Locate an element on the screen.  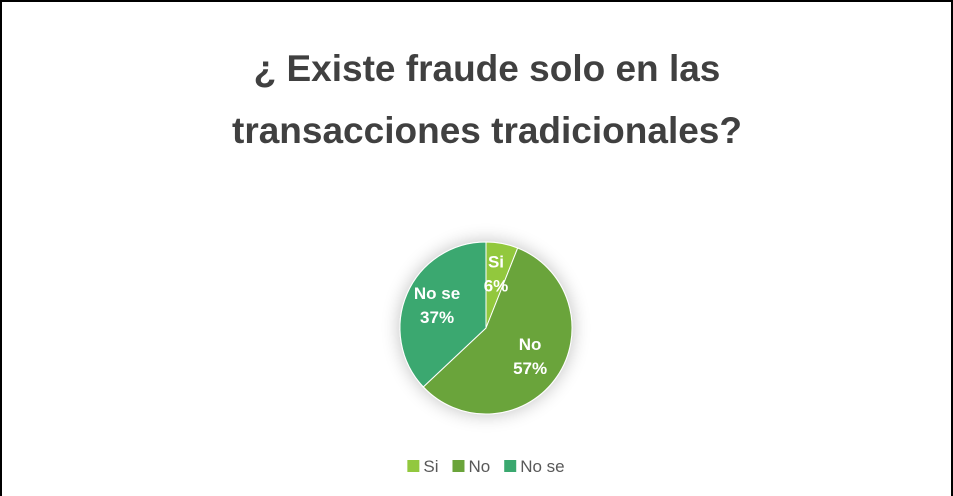
data-label-value: 37% is located at coordinates (437, 317).